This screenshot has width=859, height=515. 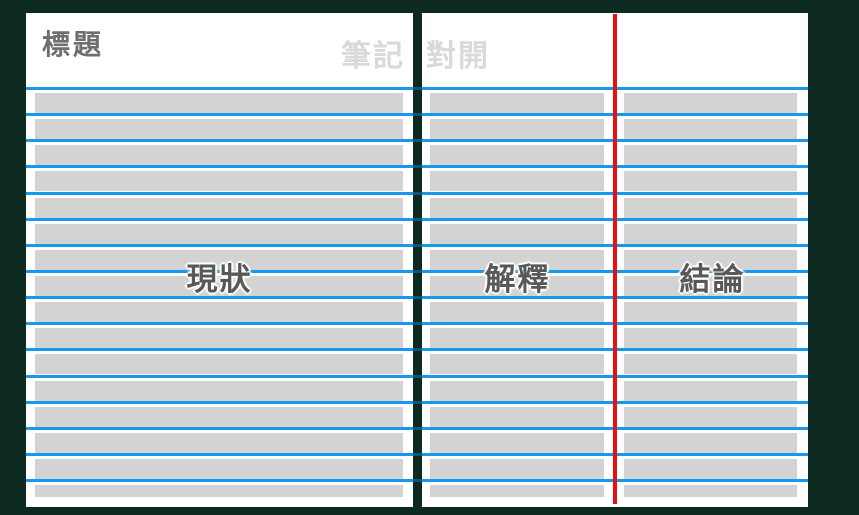 I want to click on facing-page-corner-label: 對開, so click(x=458, y=56).